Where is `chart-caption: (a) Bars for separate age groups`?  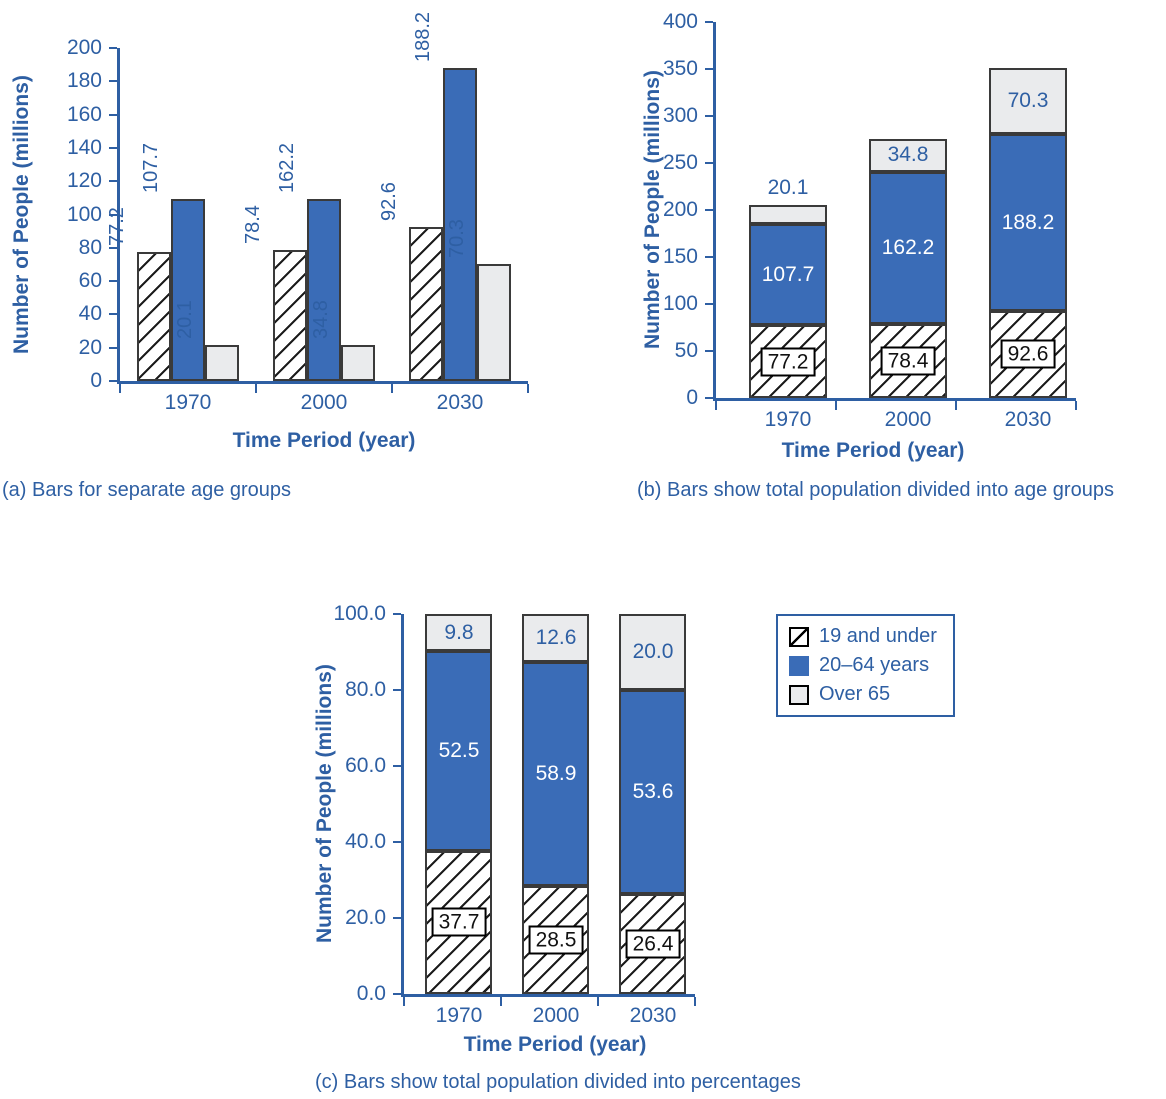
chart-caption: (a) Bars for separate age groups is located at coordinates (147, 490).